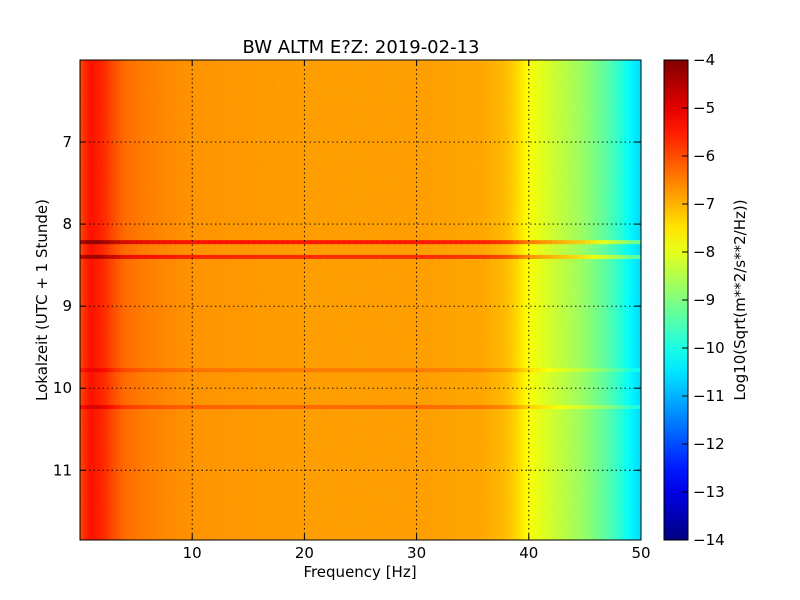  Describe the element at coordinates (361, 47) in the screenshot. I see `chart-title: BW ALTM E?Z: 2019-02-13` at that location.